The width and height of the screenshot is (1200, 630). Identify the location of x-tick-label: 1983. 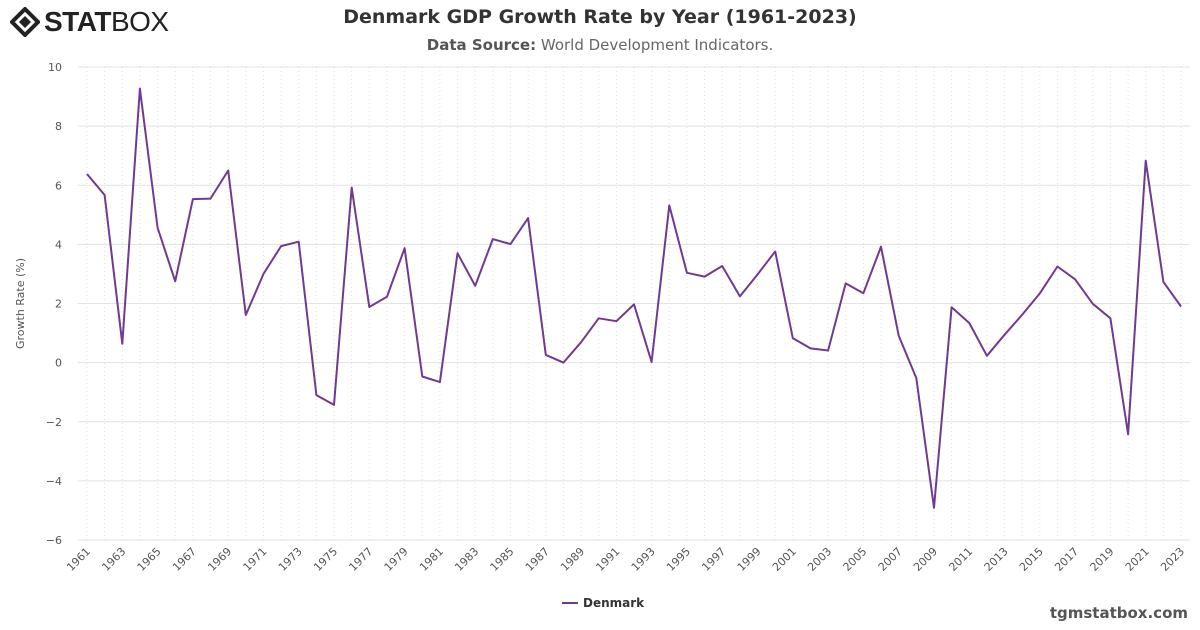
(466, 559).